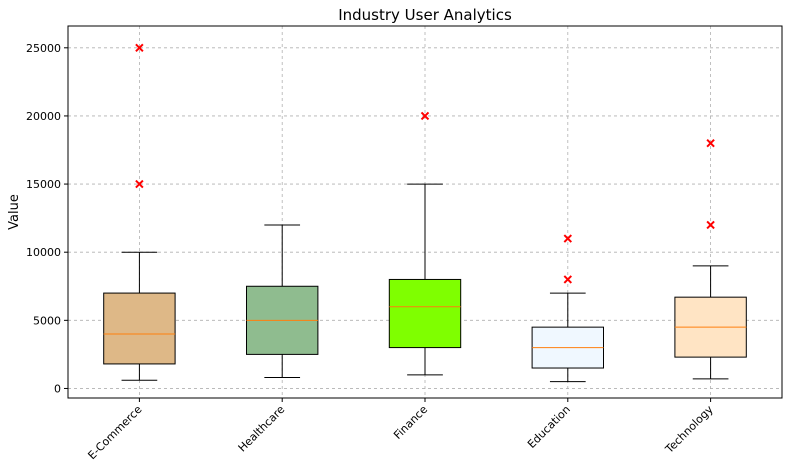 Image resolution: width=790 pixels, height=471 pixels. What do you see at coordinates (710, 259) in the screenshot?
I see `box-technology` at bounding box center [710, 259].